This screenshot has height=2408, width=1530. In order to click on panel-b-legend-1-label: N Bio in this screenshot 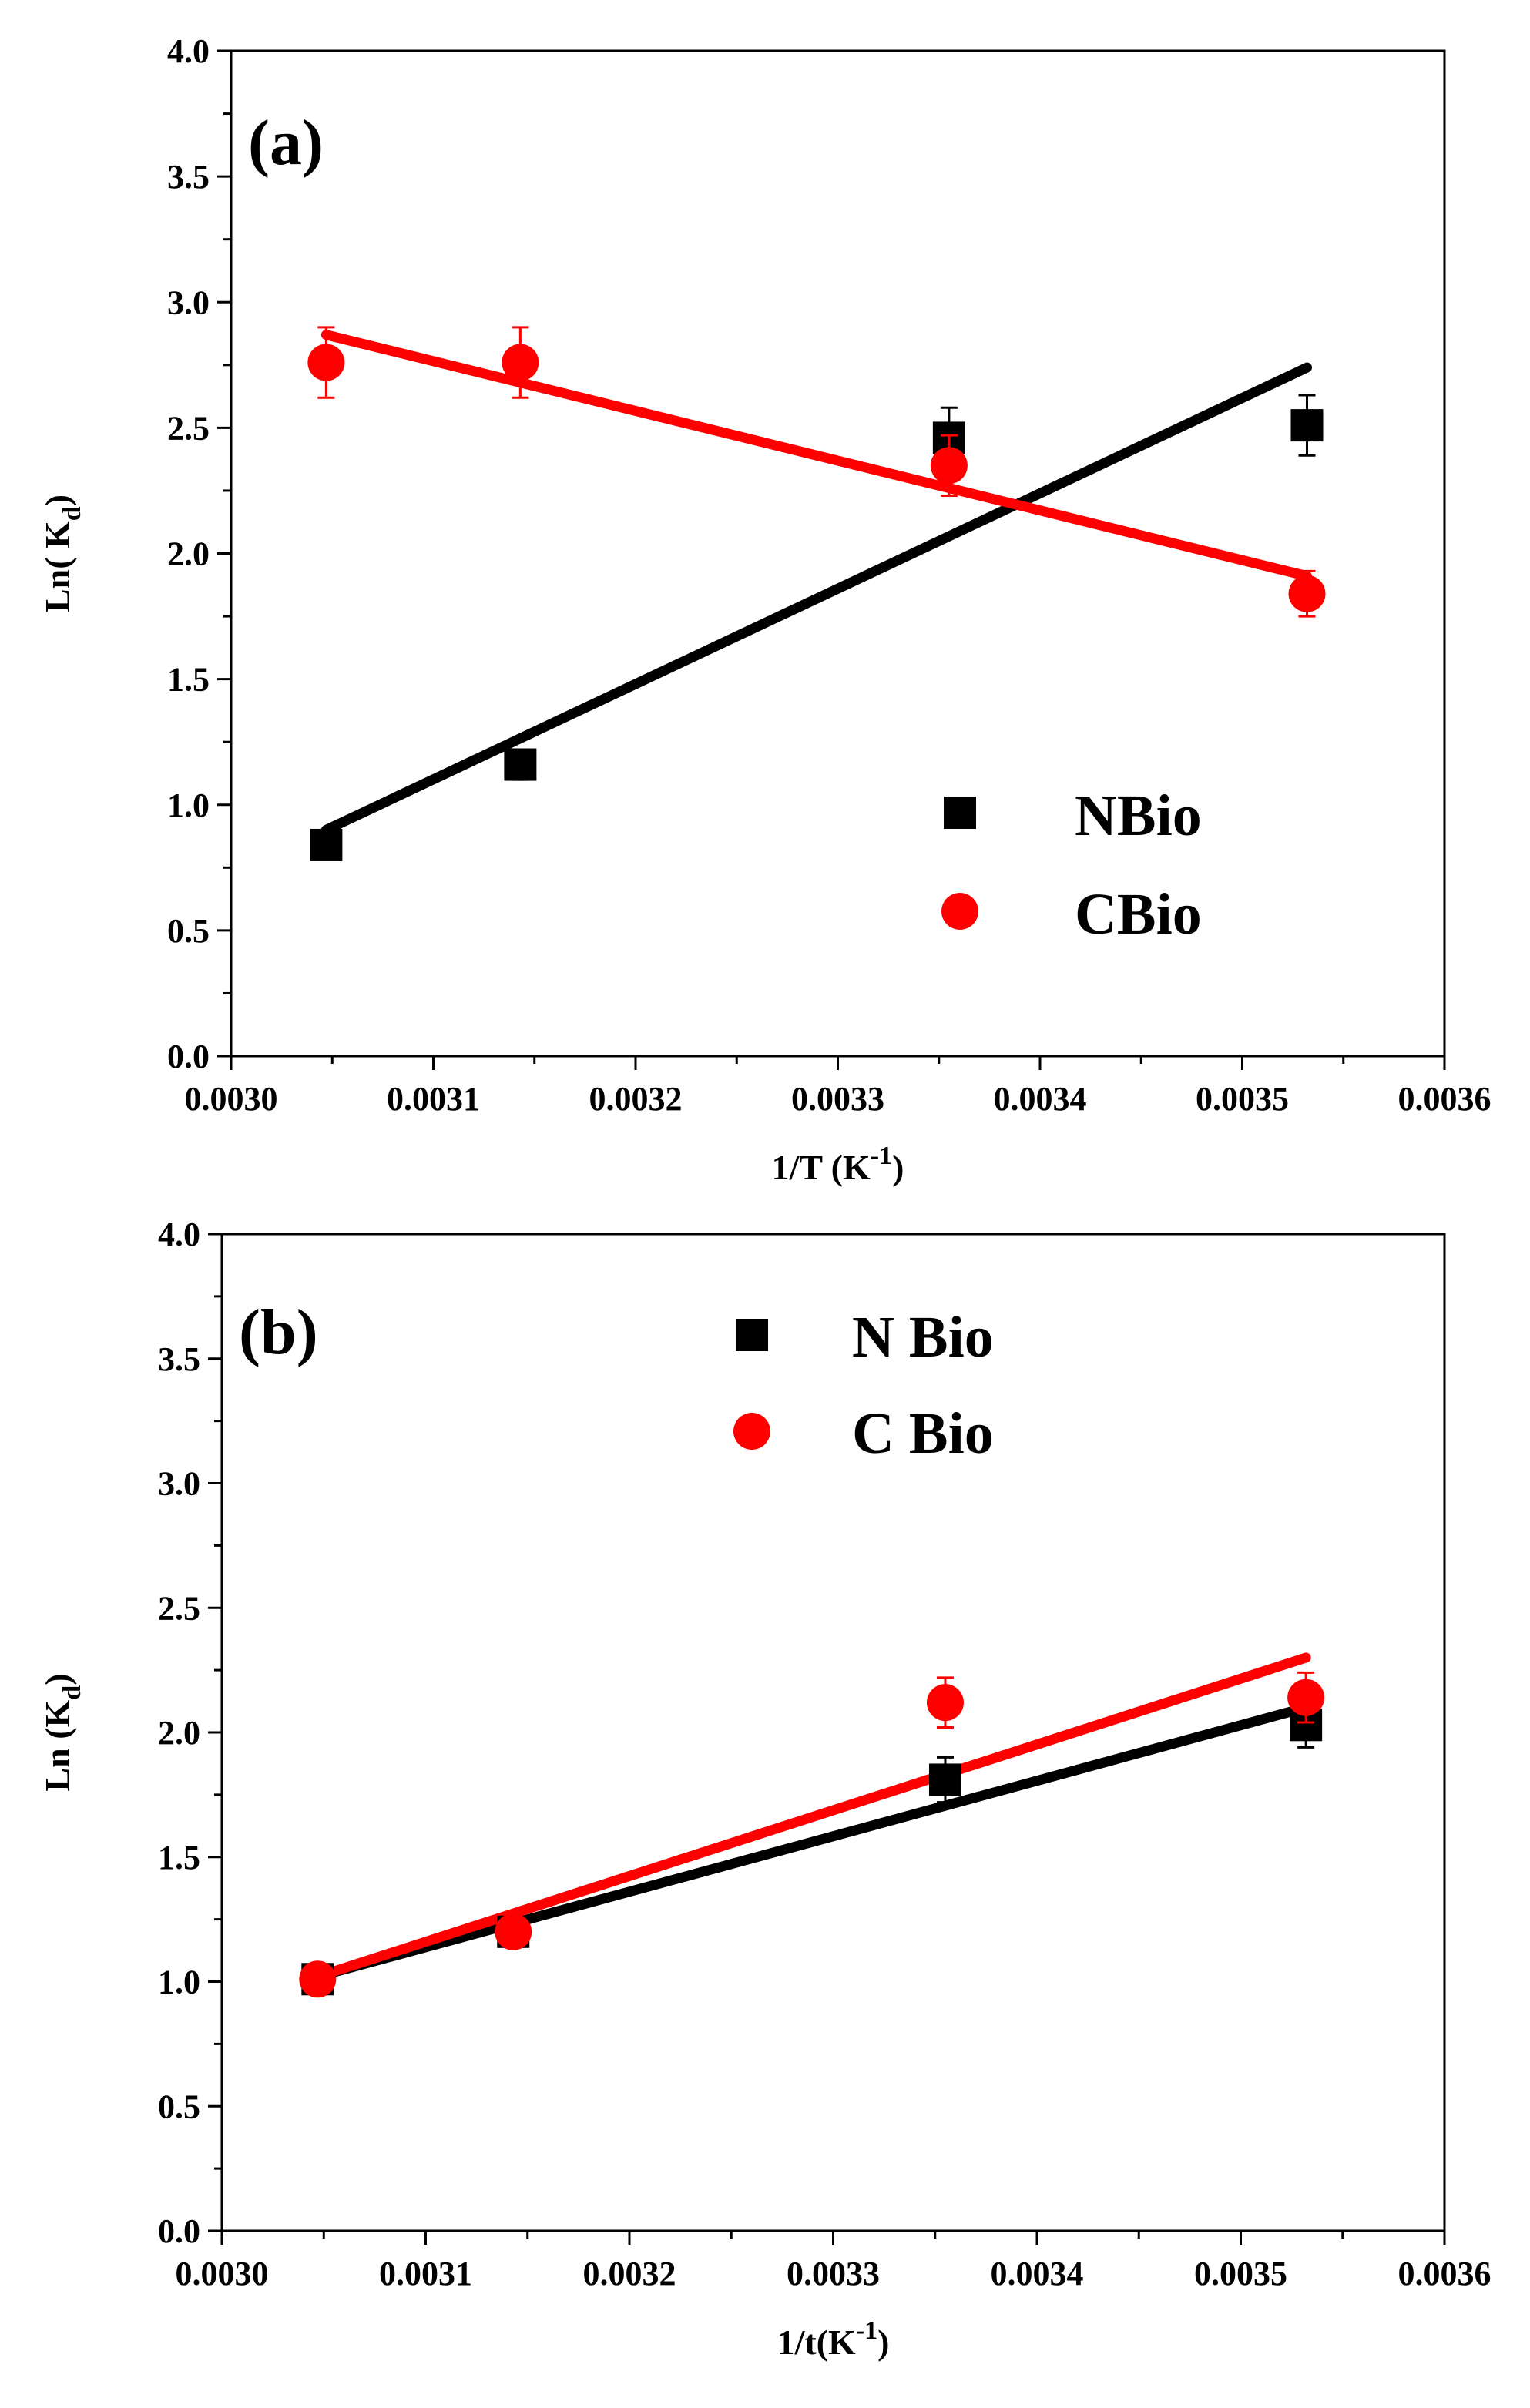, I will do `click(923, 1337)`.